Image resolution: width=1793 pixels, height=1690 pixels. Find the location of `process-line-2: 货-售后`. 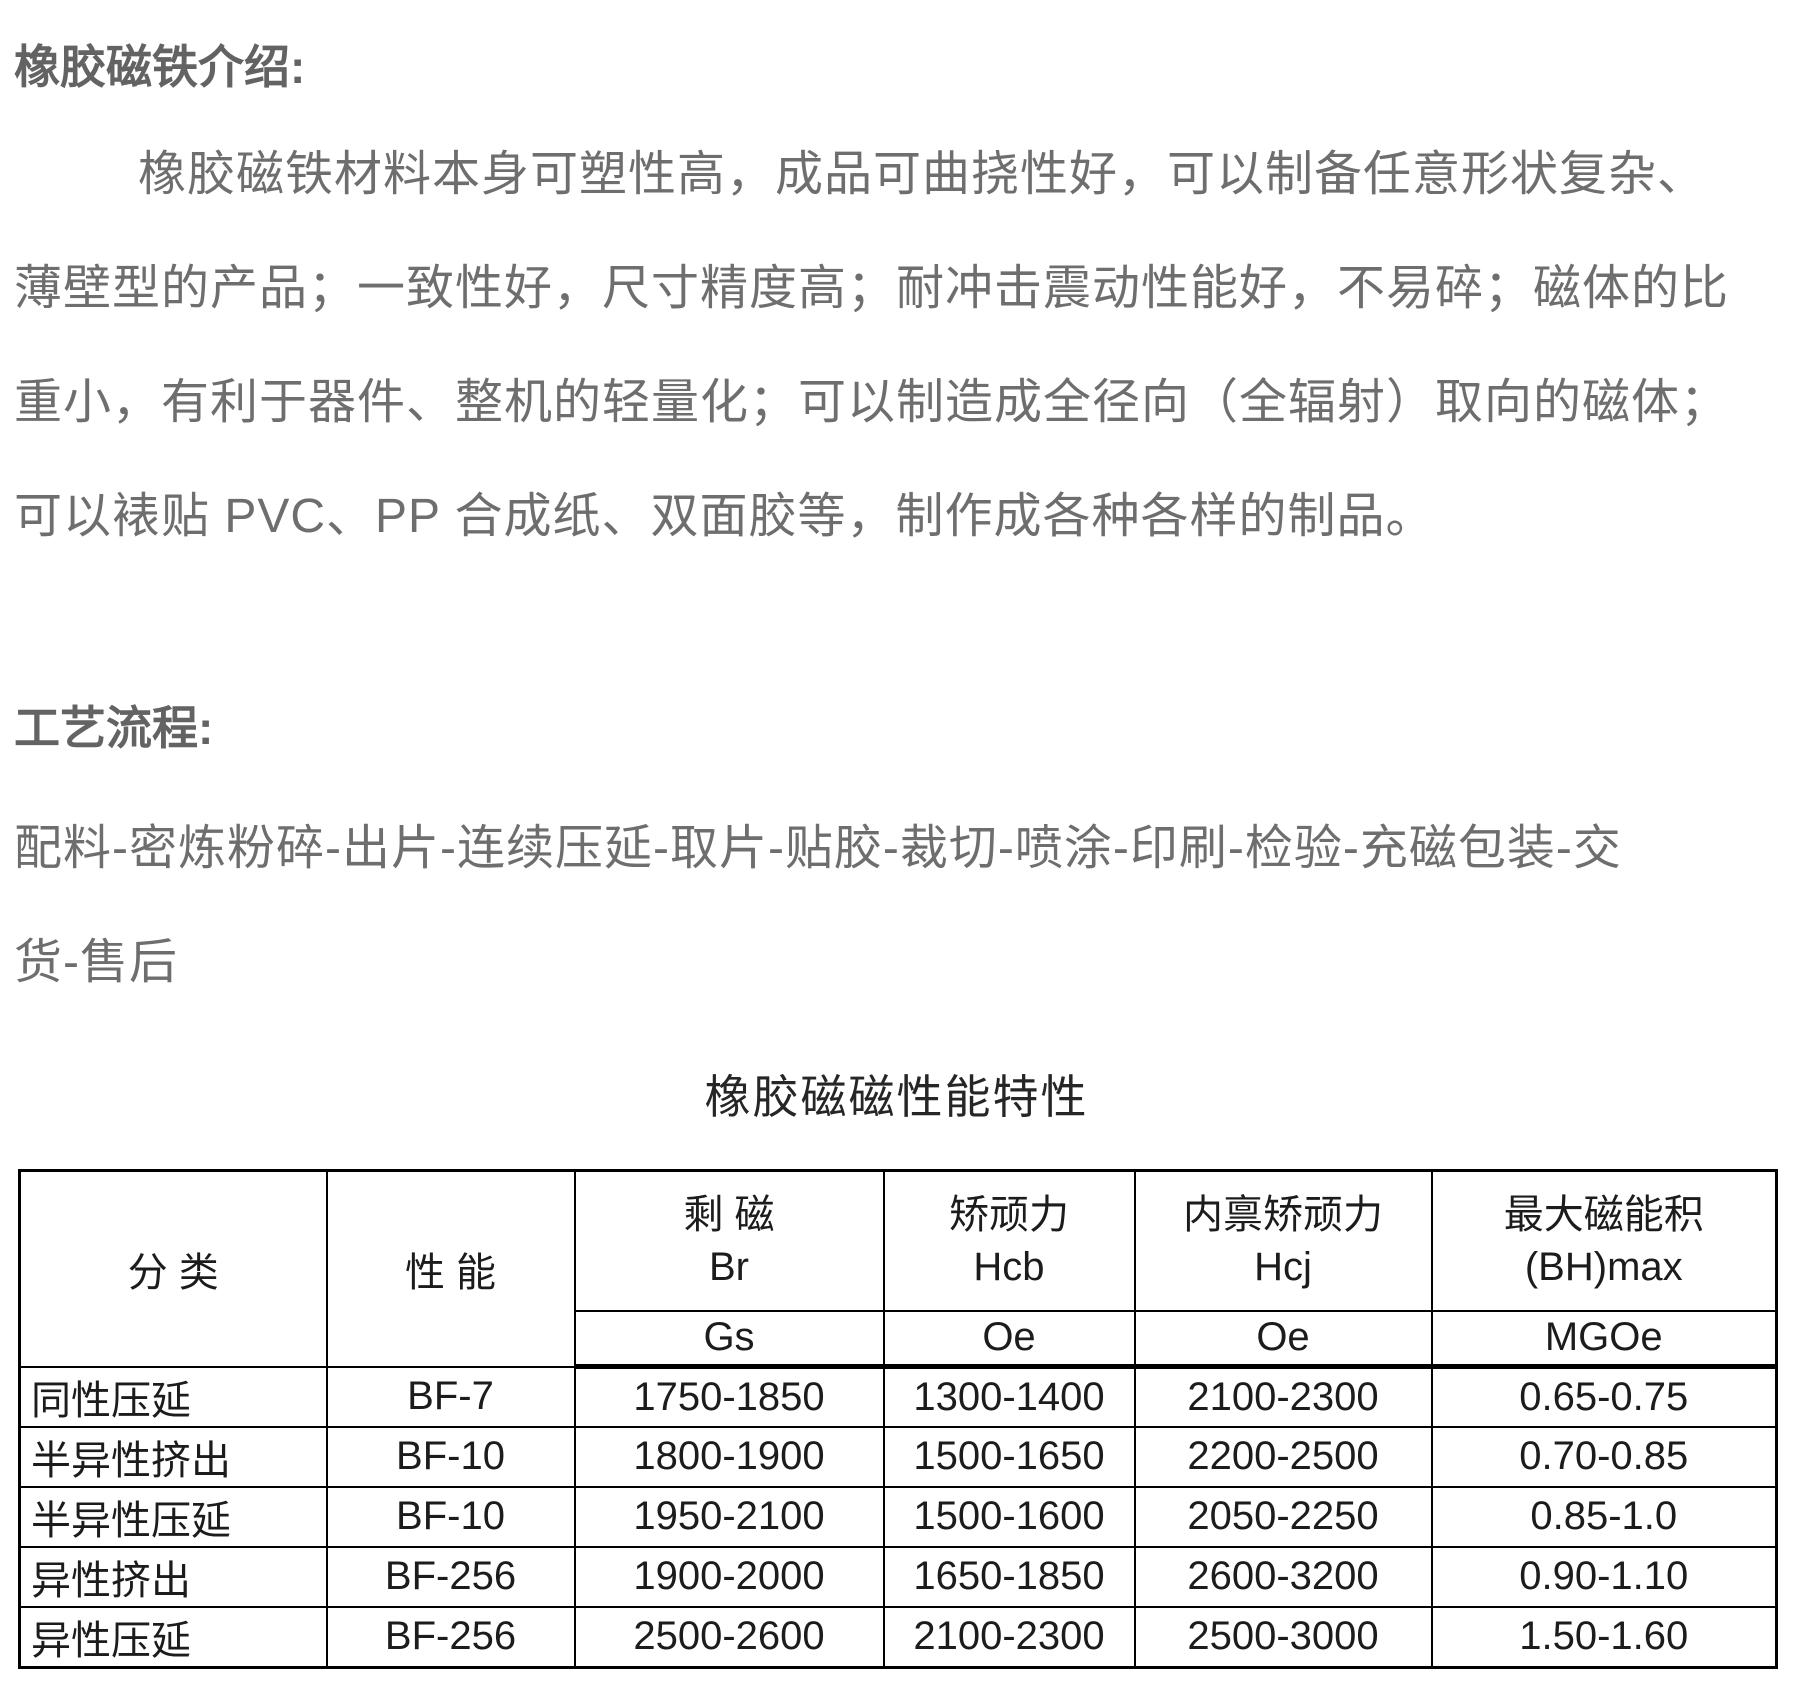

process-line-2: 货-售后 is located at coordinates (96, 962).